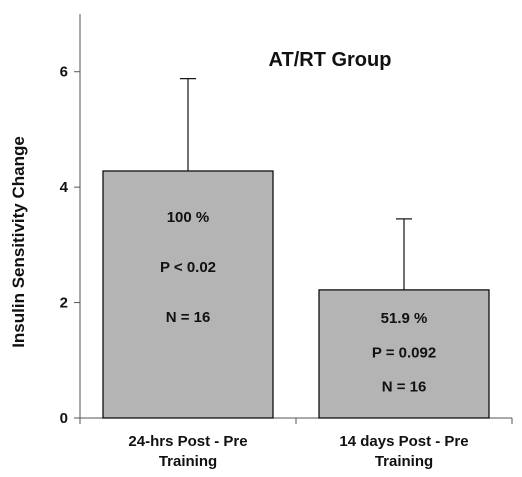 This screenshot has height=477, width=522. What do you see at coordinates (403, 441) in the screenshot?
I see `x-tick-label: 14 days Post - Pre` at bounding box center [403, 441].